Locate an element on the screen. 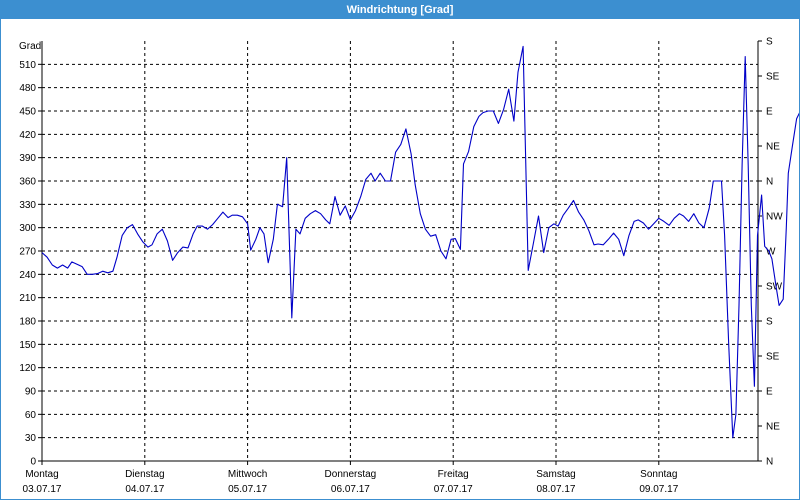 The height and width of the screenshot is (500, 800). y-tick-label: 420 is located at coordinates (27, 135).